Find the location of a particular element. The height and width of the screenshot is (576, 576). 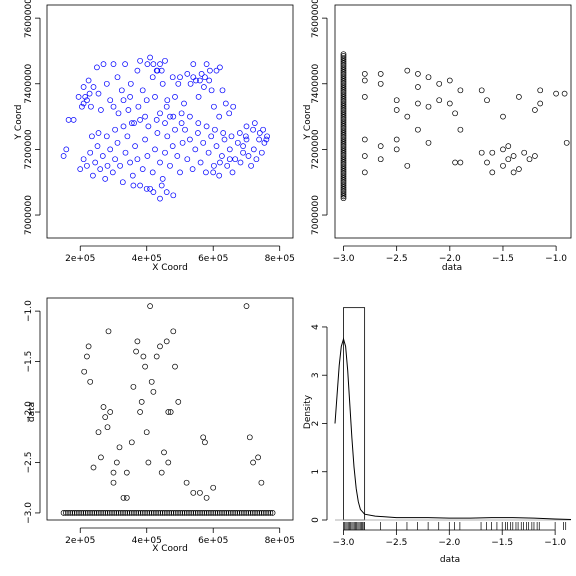

x-tick-label: −3.0 is located at coordinates (344, 543).